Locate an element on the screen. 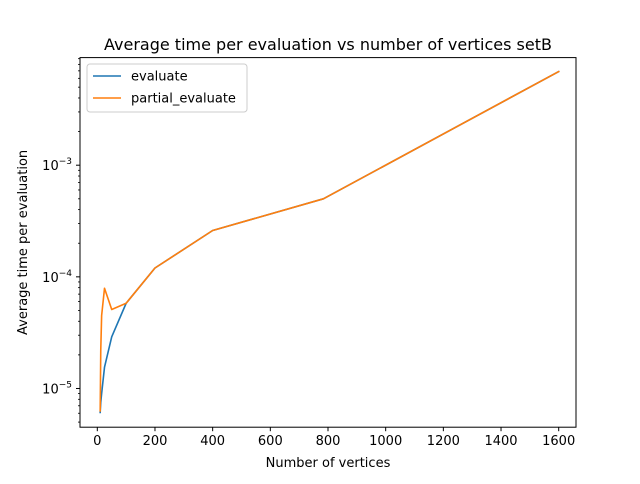 The height and width of the screenshot is (484, 640). y-tick-label: 10⁻⁴ is located at coordinates (57, 277).